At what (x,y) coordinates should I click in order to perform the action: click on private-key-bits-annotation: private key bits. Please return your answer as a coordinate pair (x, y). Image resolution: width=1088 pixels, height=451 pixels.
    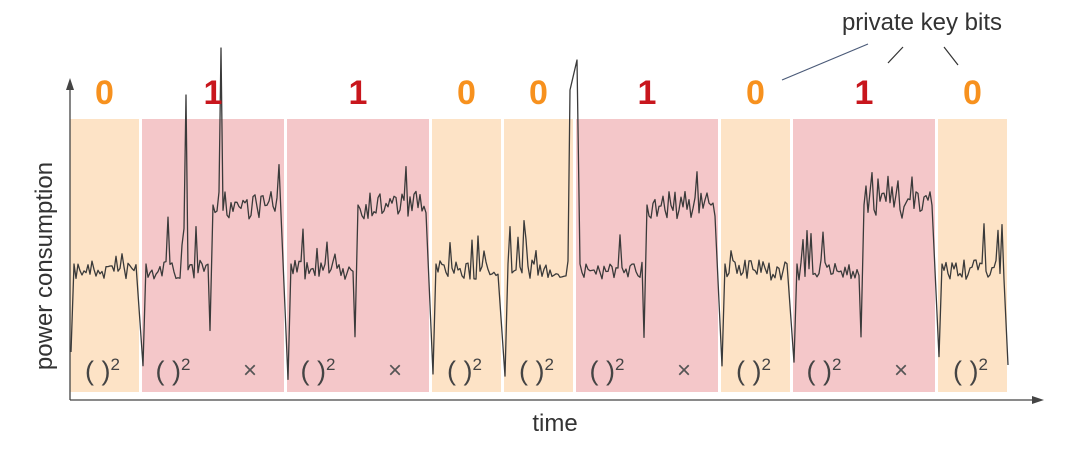
    Looking at the image, I should click on (922, 22).